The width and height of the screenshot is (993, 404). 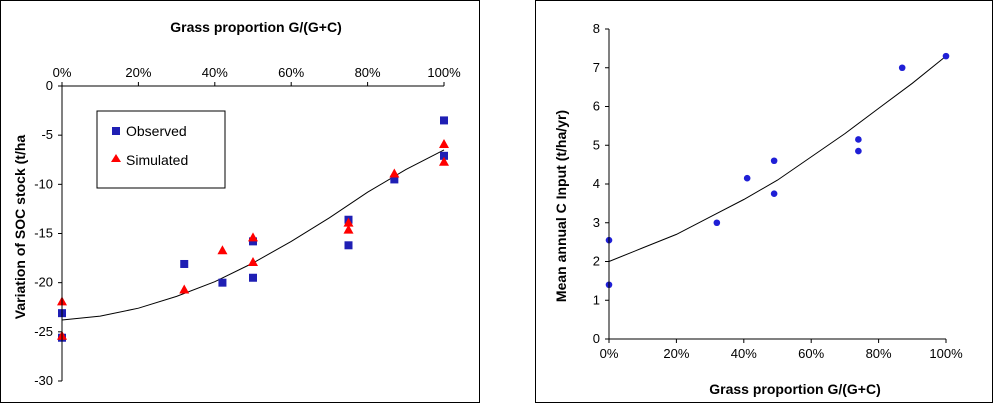 I want to click on left-y-axis-title: Variation of SOC stock (t/ha, so click(x=20, y=227).